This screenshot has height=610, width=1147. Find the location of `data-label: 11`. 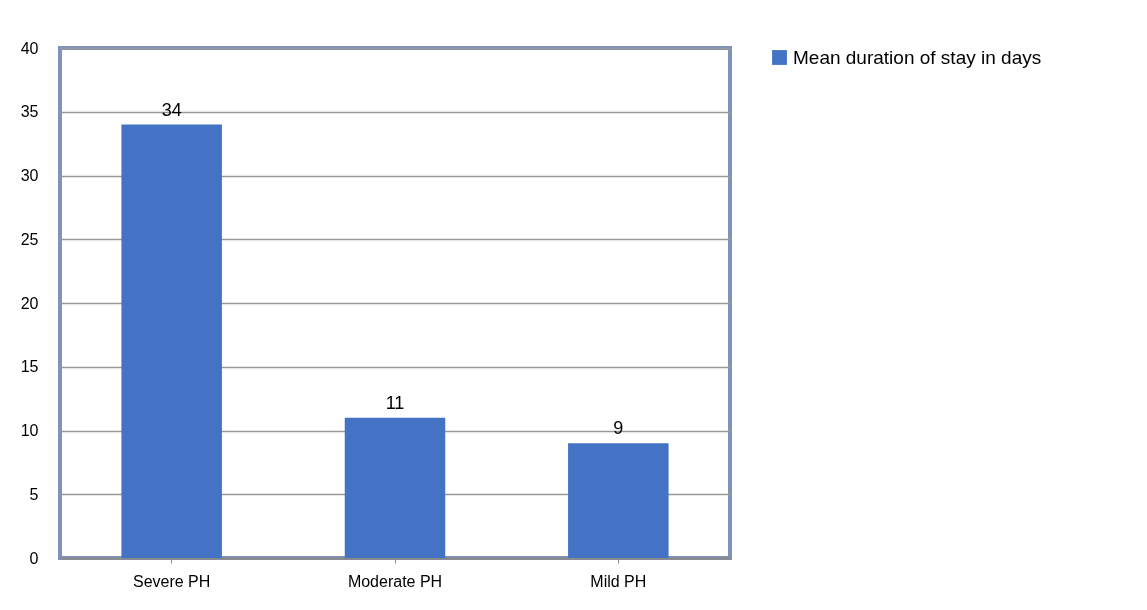

data-label: 11 is located at coordinates (395, 402).